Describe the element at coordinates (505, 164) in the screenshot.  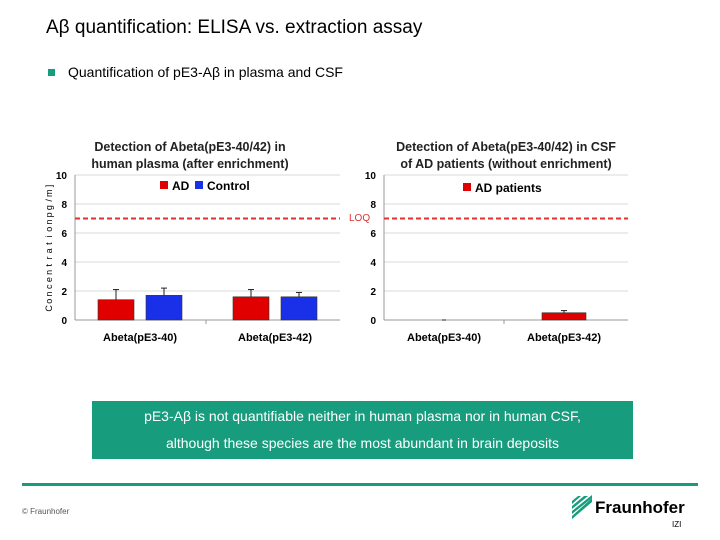
I see `chart-title-line: of AD patients (without enrichment)` at that location.